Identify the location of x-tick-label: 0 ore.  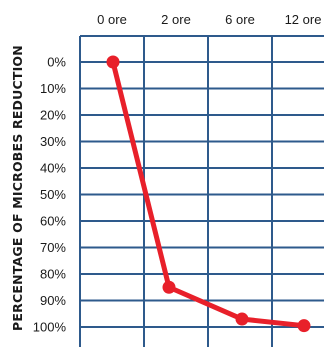
(112, 19).